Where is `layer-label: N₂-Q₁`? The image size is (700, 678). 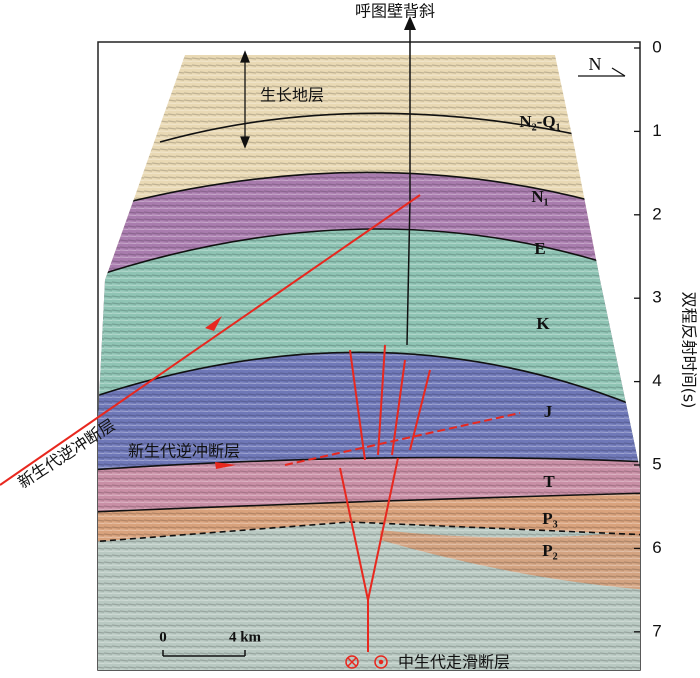 layer-label: N₂-Q₁ is located at coordinates (539, 121).